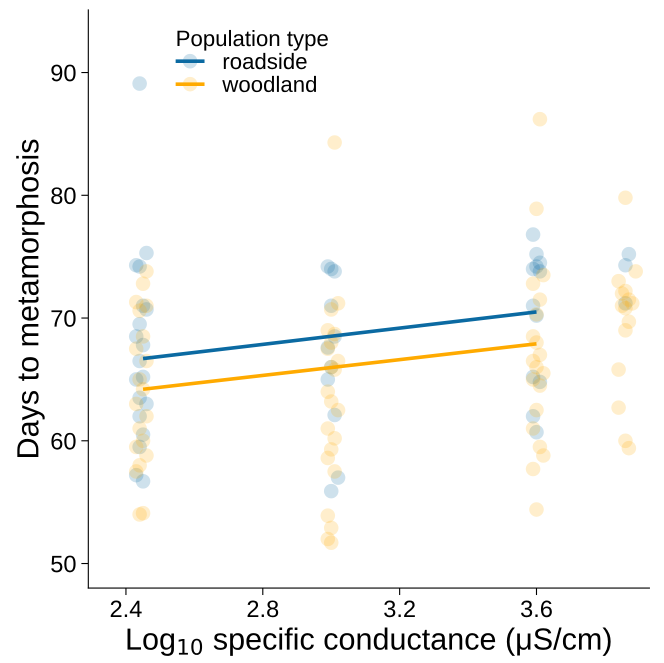 The width and height of the screenshot is (664, 663). I want to click on y-tick-label: 50, so click(63, 564).